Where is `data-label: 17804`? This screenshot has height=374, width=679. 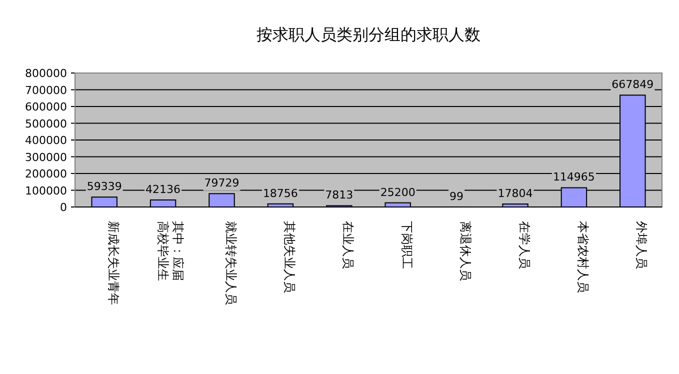
data-label: 17804 is located at coordinates (515, 193).